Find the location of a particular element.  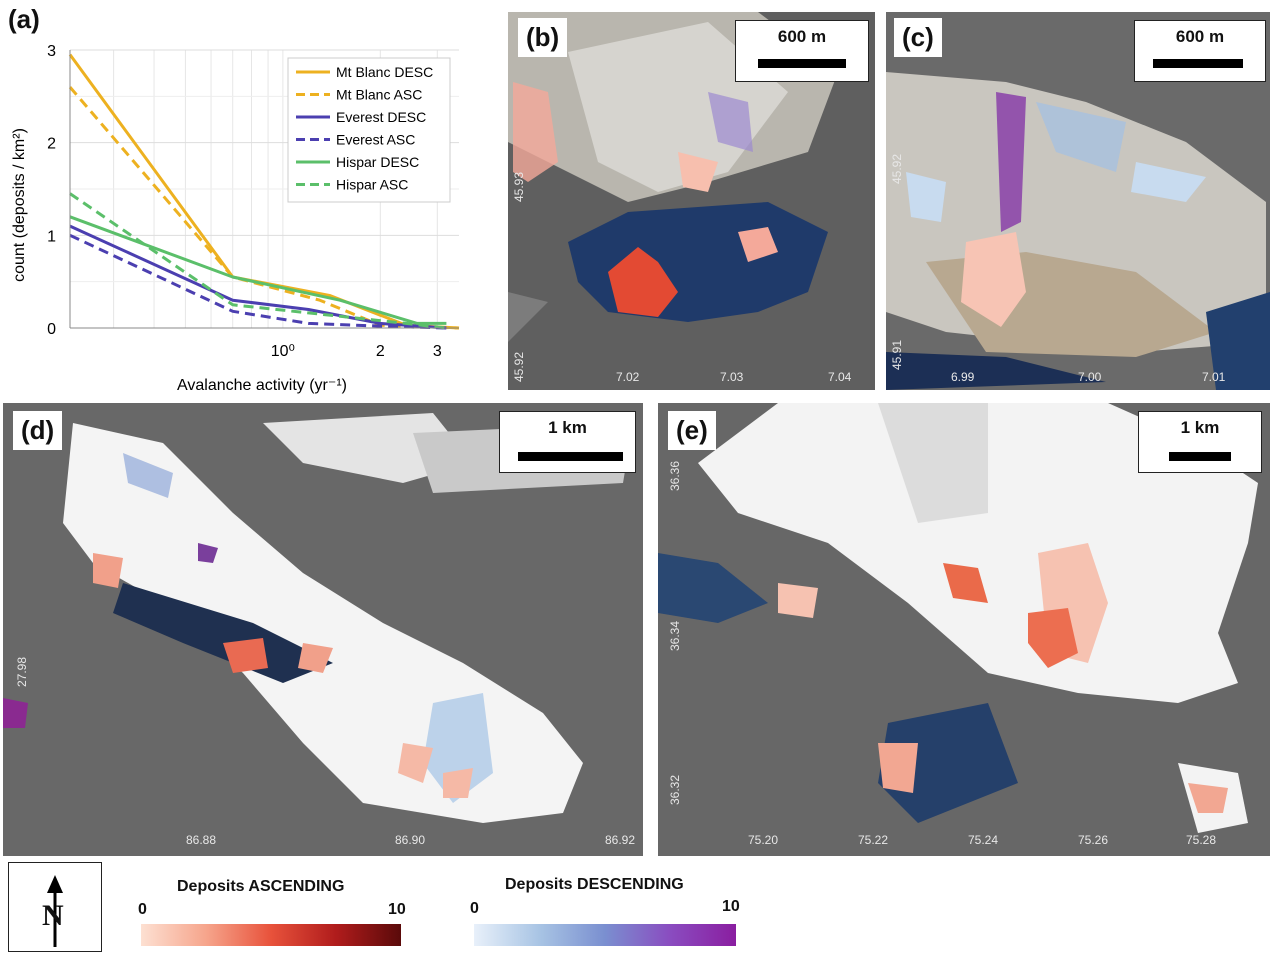

lon-label-c-3: 7.01 is located at coordinates (1214, 377).